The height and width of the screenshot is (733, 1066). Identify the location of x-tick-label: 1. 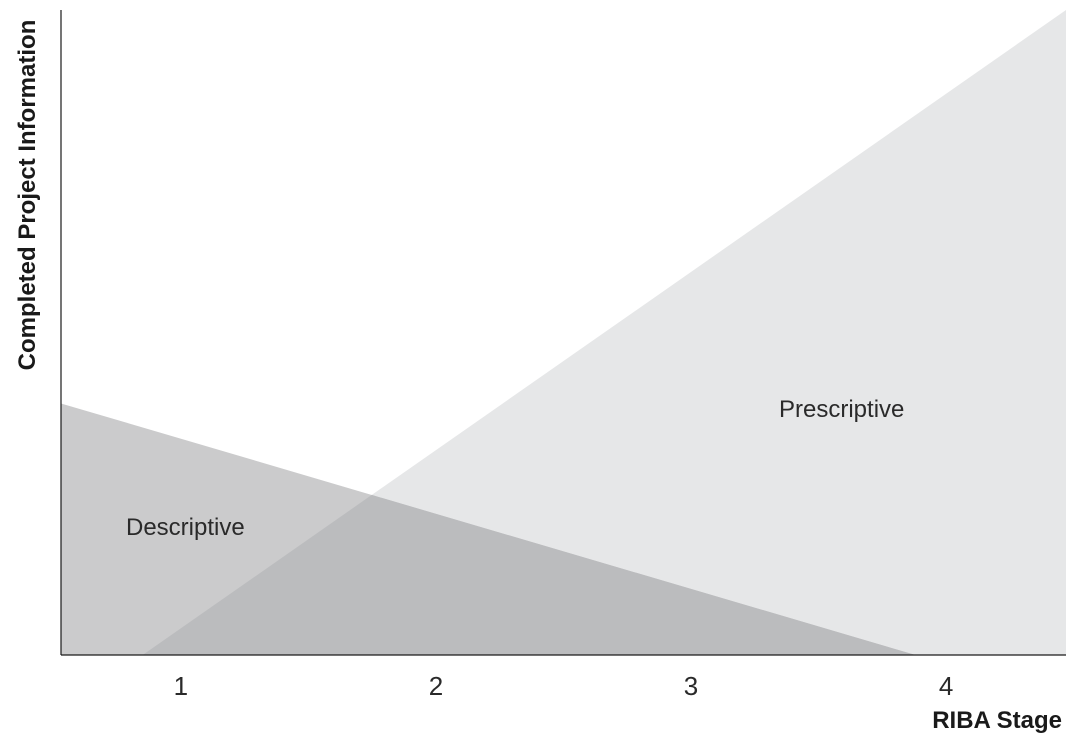
(181, 686).